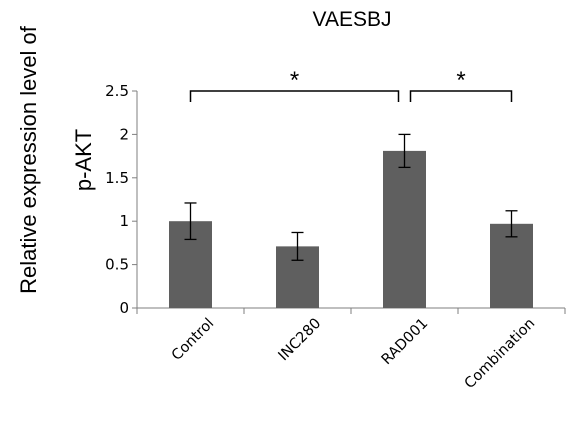 Image resolution: width=574 pixels, height=427 pixels. Describe the element at coordinates (124, 308) in the screenshot. I see `y-tick-label: 0` at that location.